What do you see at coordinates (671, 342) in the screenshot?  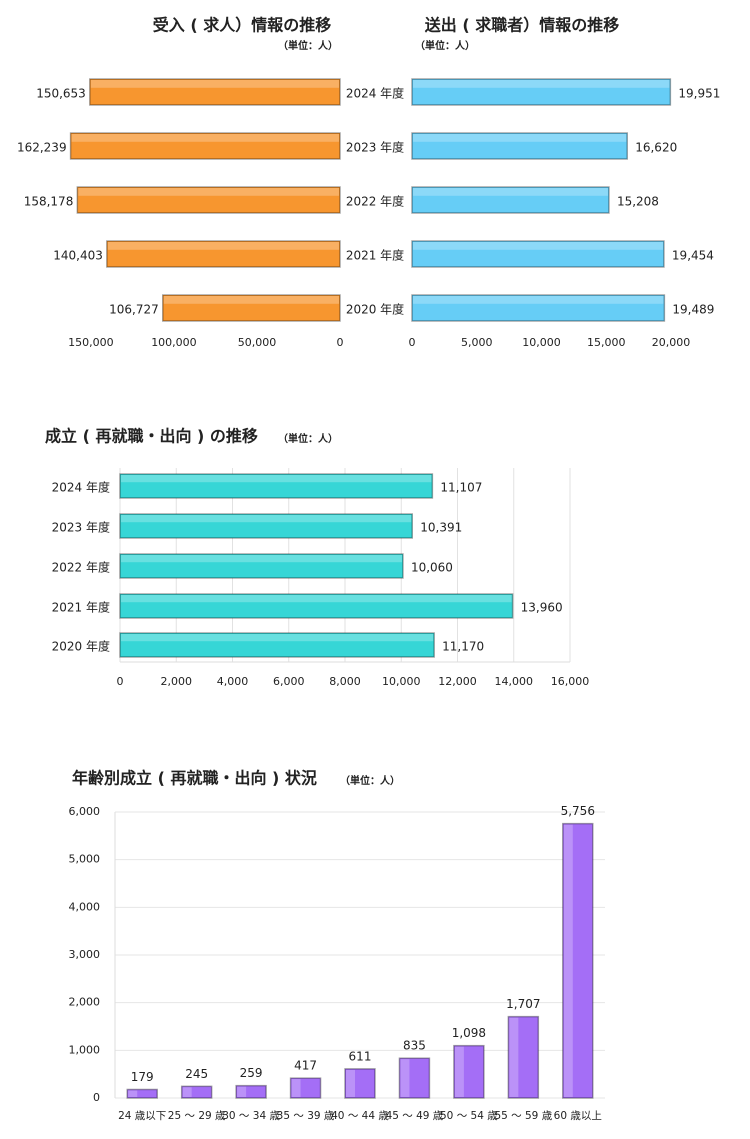 I see `x-tick-label: 20,000` at bounding box center [671, 342].